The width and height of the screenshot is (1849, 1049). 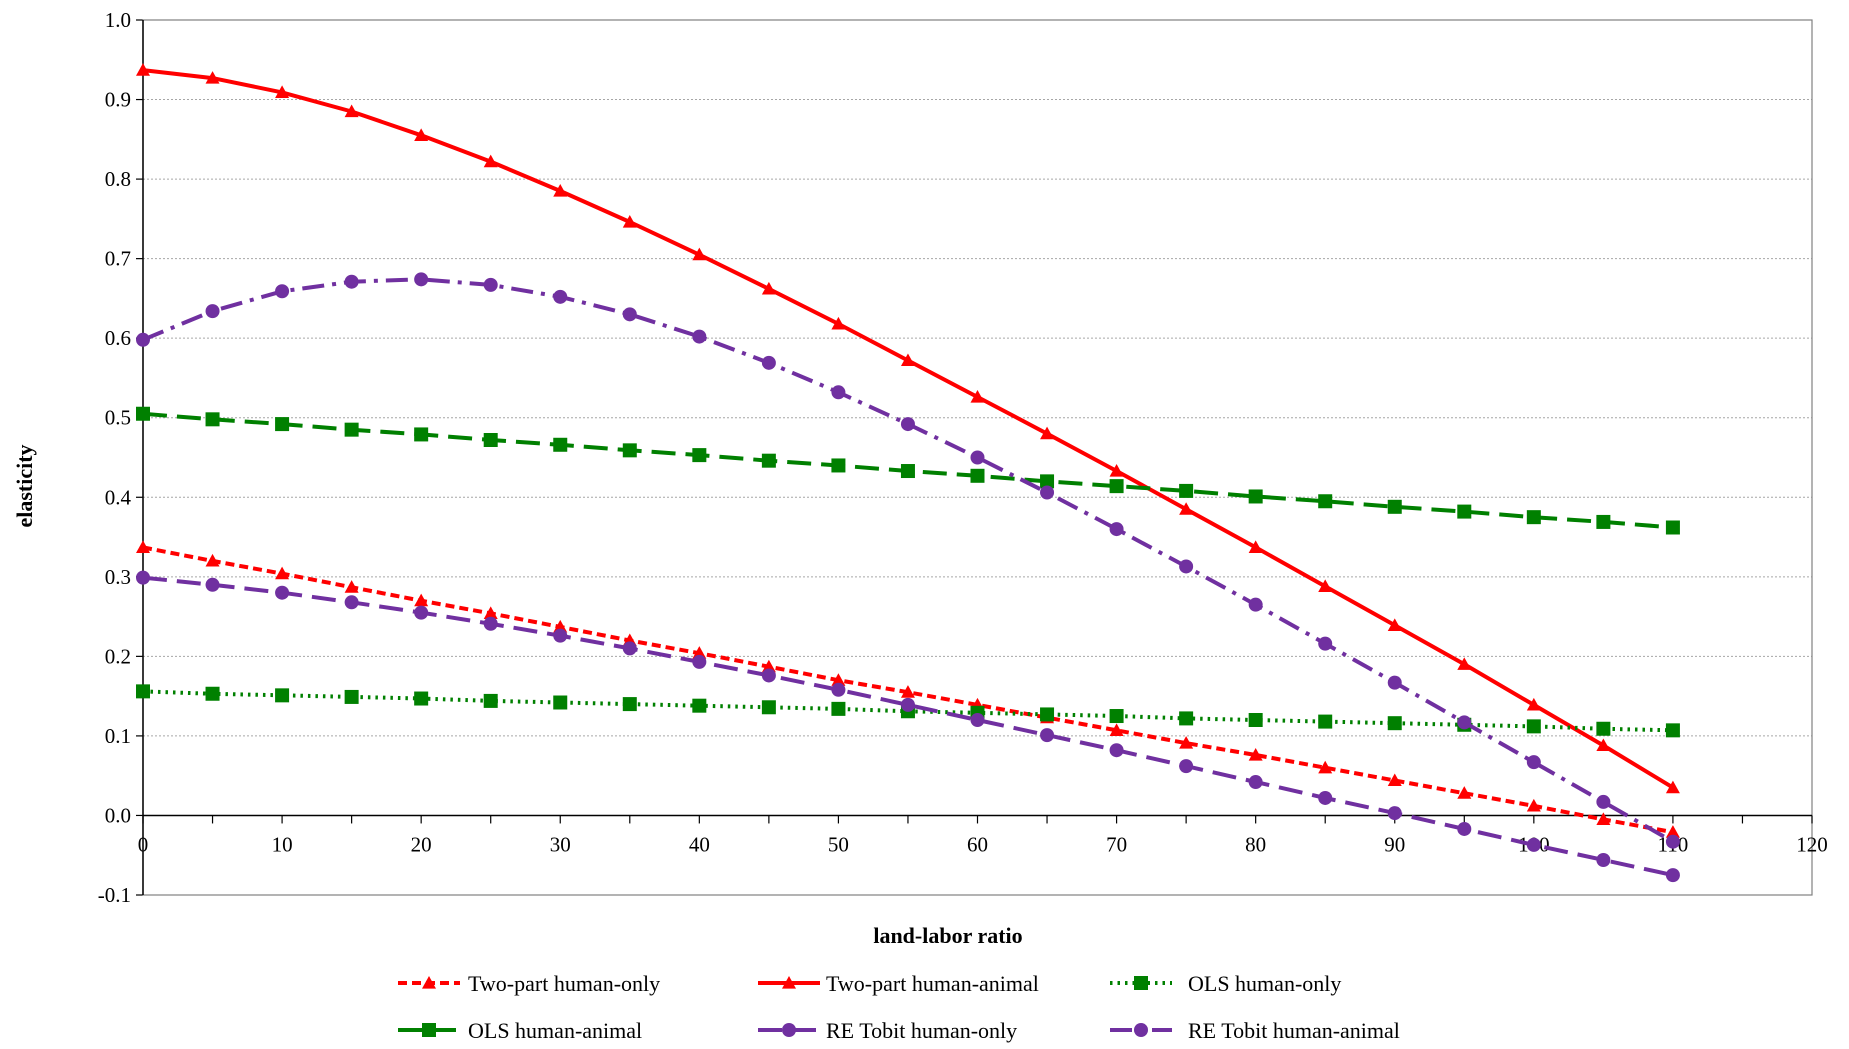 What do you see at coordinates (887, 1030) in the screenshot?
I see `legend-item-5: RE Tobit human-only` at bounding box center [887, 1030].